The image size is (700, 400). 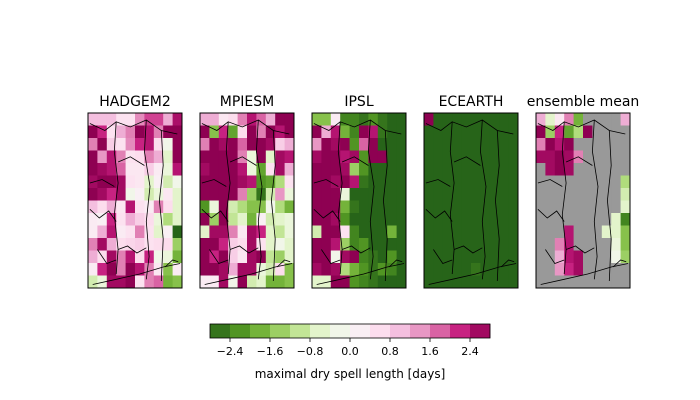 What do you see at coordinates (359, 191) in the screenshot?
I see `panel-2: IPSL` at bounding box center [359, 191].